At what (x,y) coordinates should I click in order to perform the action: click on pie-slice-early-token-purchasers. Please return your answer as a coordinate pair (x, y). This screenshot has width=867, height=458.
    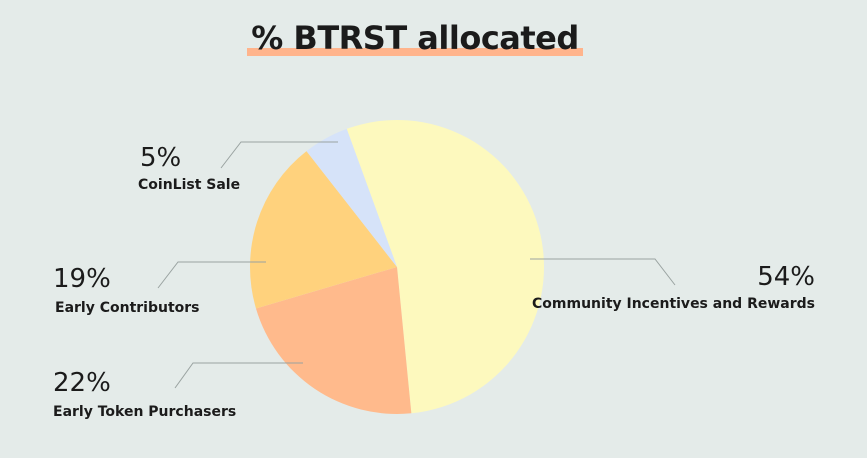
    Looking at the image, I should click on (333, 341).